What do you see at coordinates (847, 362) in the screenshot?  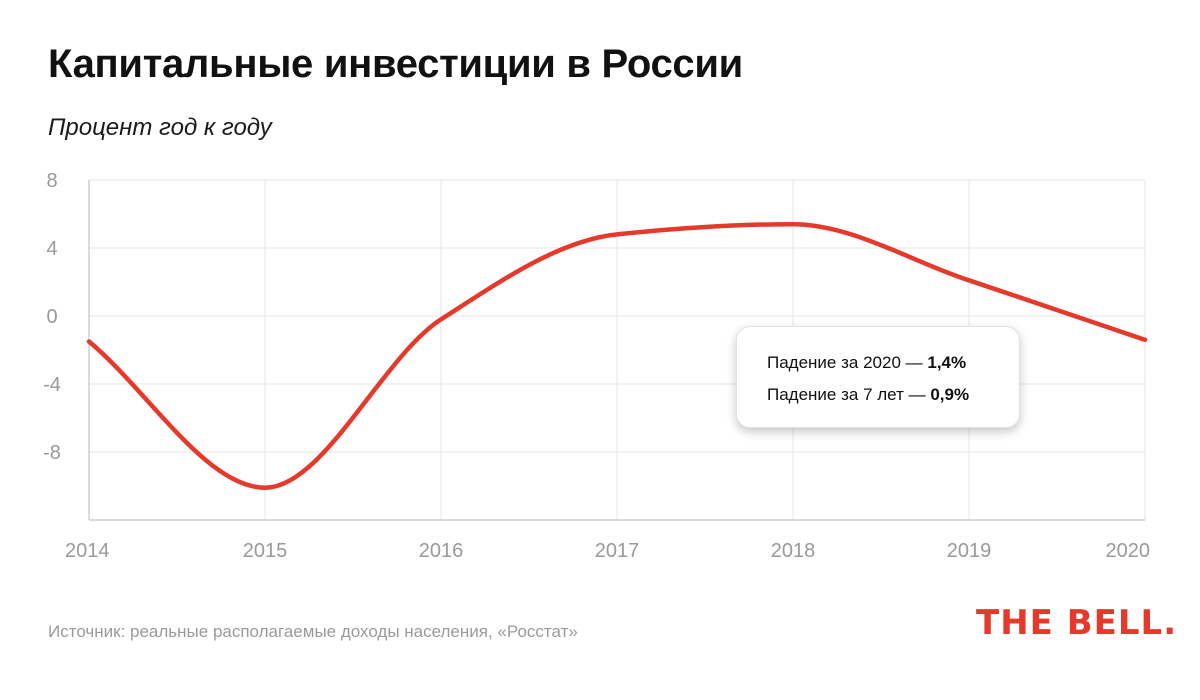 I see `annotation-text: Падение за 2020 —` at bounding box center [847, 362].